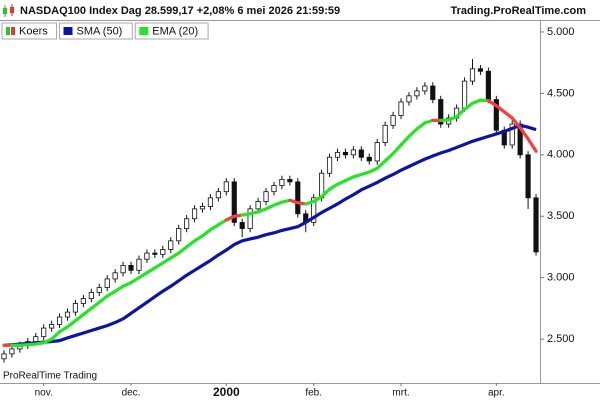 This screenshot has width=600, height=400. I want to click on legend-item: EMA (20), so click(171, 31).